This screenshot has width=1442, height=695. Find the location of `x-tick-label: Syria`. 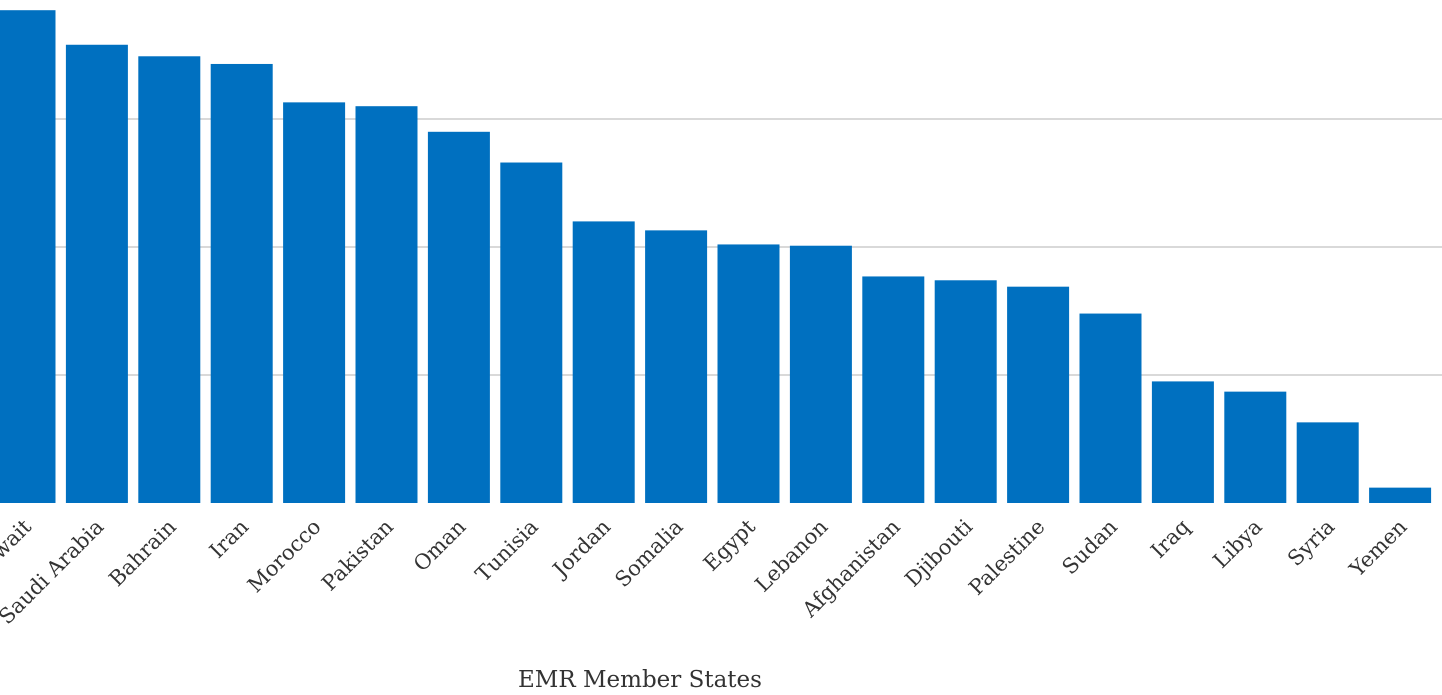

x-tick-label: Syria is located at coordinates (1311, 543).